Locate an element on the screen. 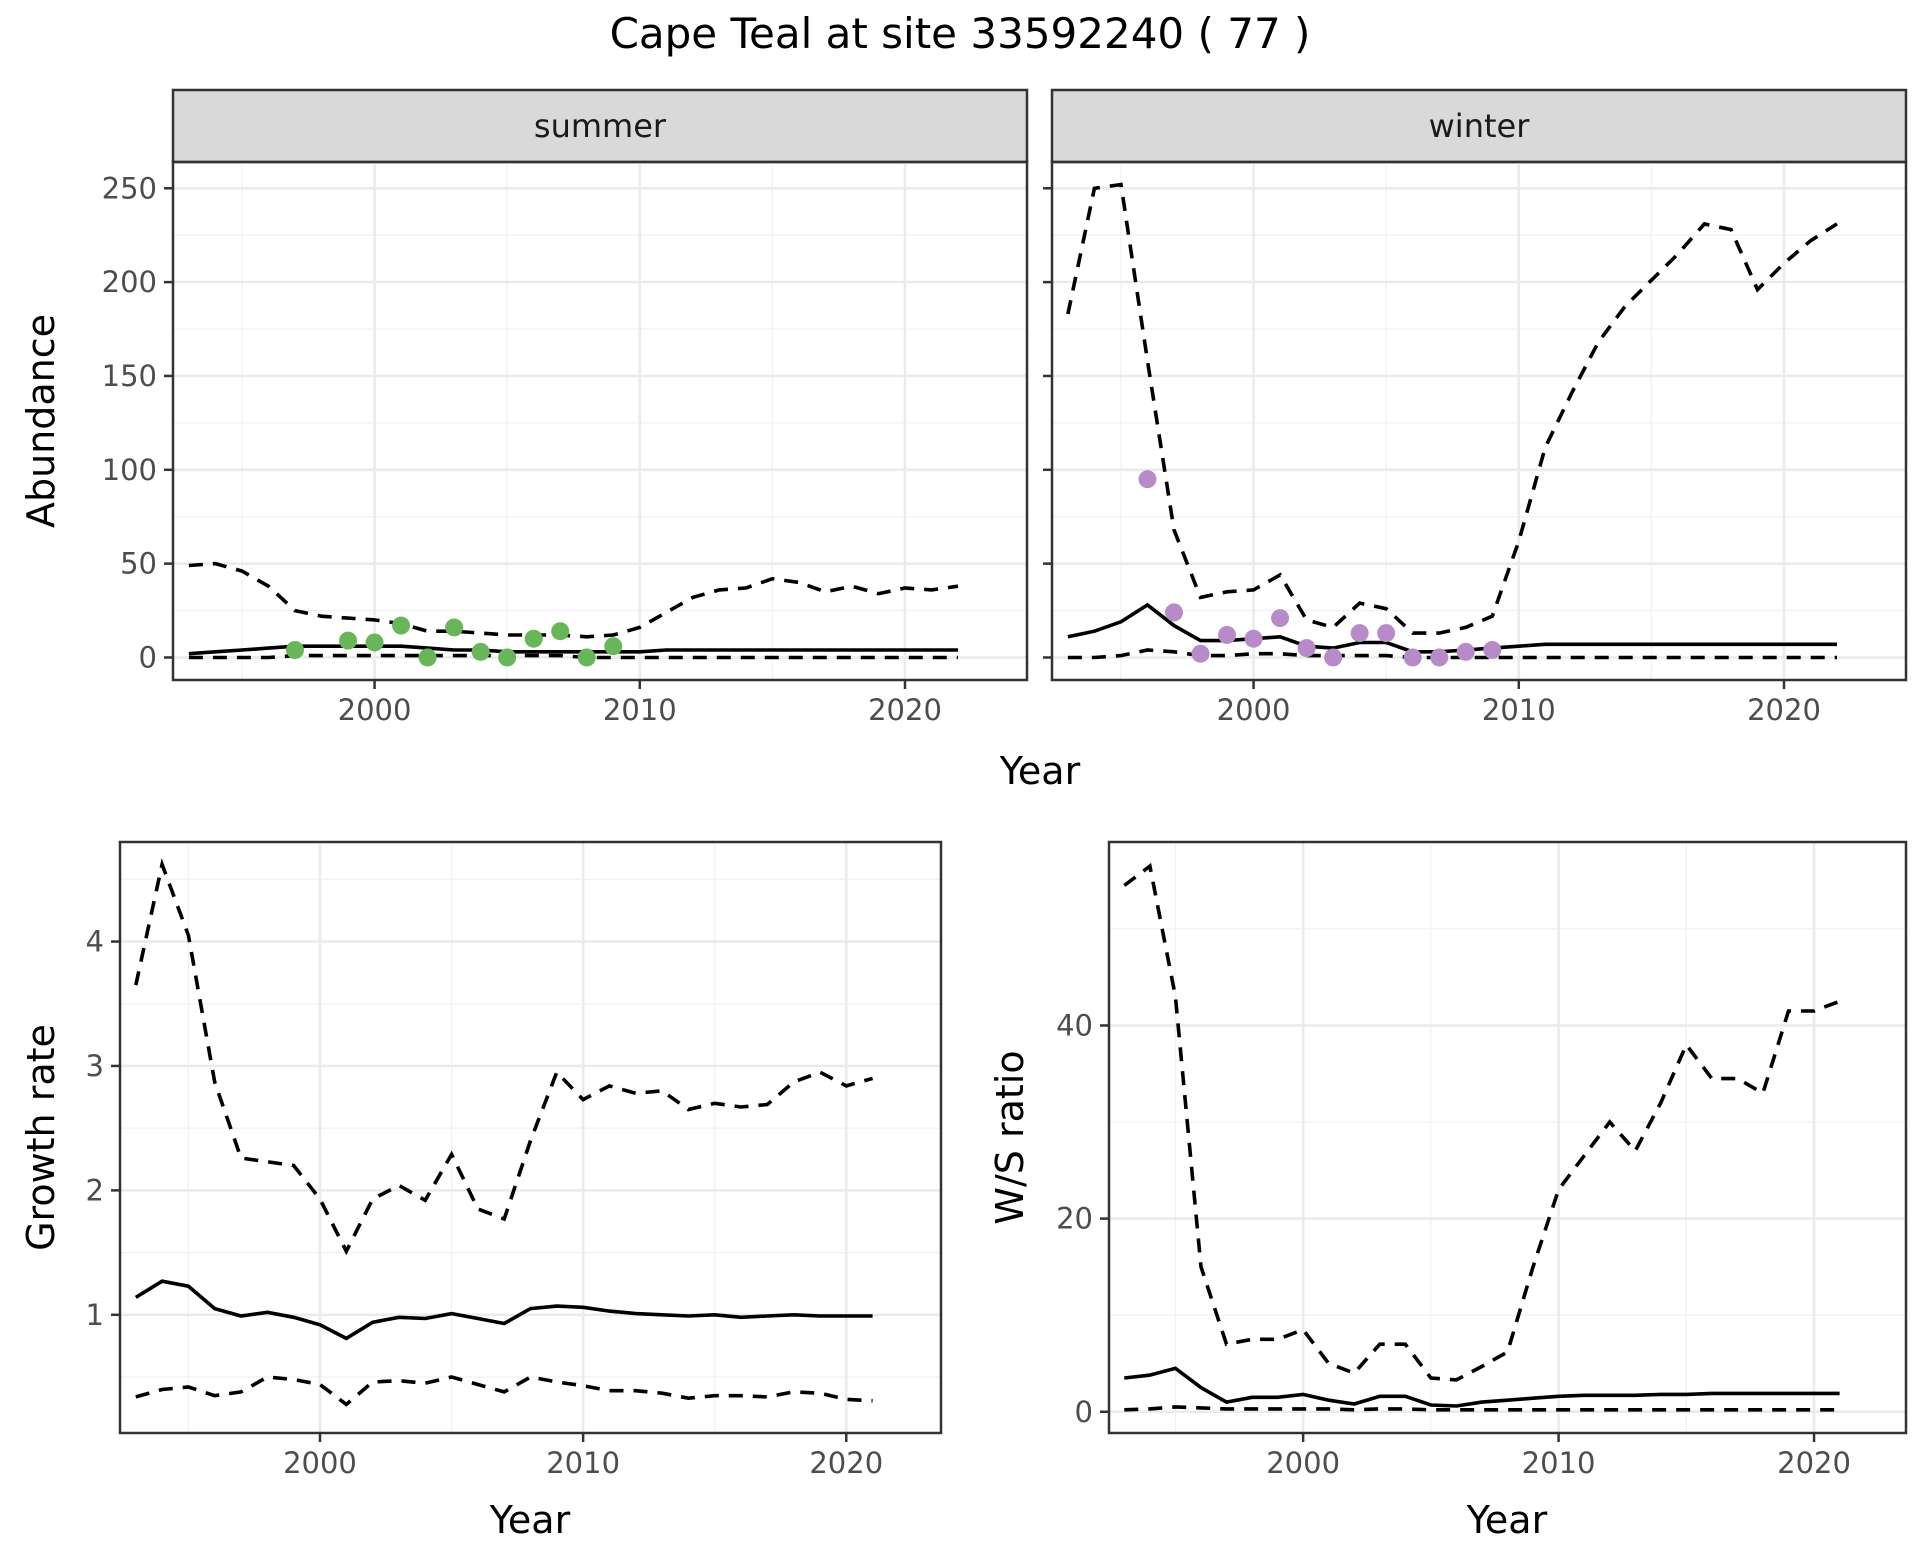 The image size is (1920, 1560). facet-strip-label: winter is located at coordinates (1480, 126).